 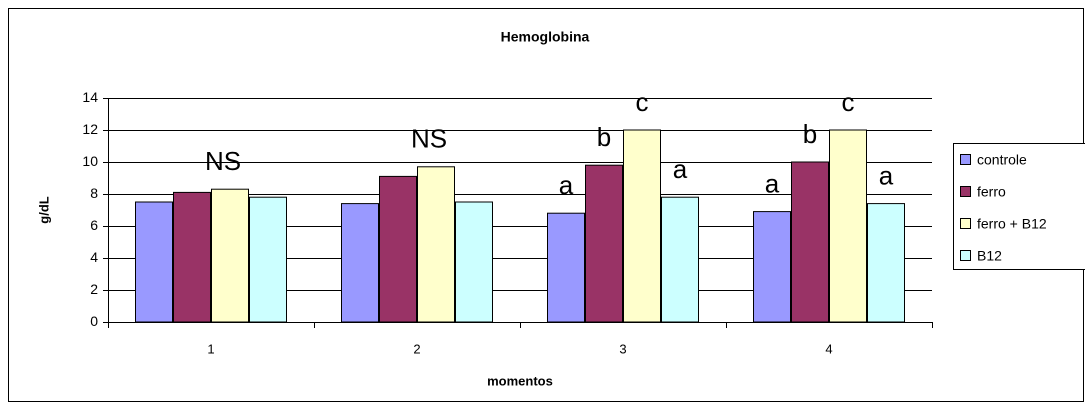 I want to click on legend-label: controle, so click(x=1002, y=160).